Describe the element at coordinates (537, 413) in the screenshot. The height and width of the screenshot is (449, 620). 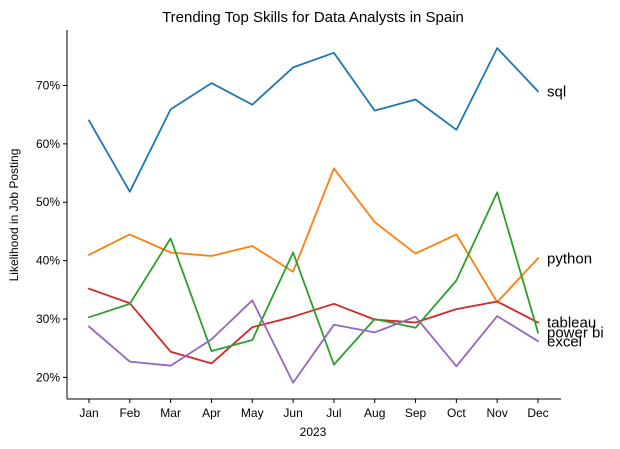
I see `x-tick-label: Dec` at that location.